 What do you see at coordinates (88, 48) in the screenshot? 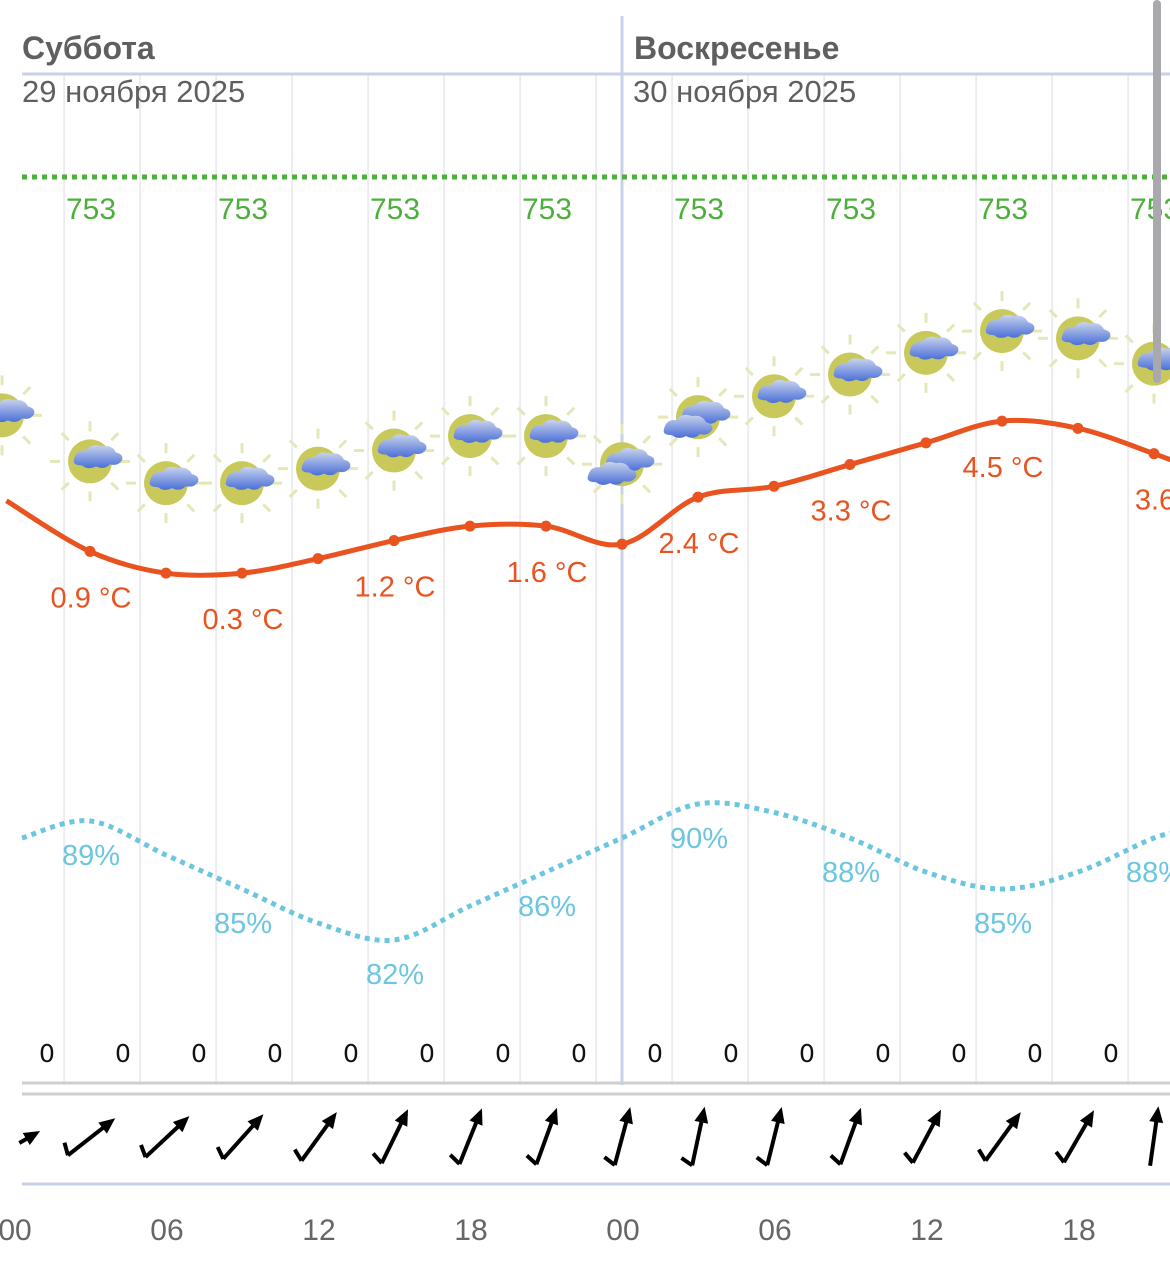
I see `day-title-saturday: Суббота` at bounding box center [88, 48].